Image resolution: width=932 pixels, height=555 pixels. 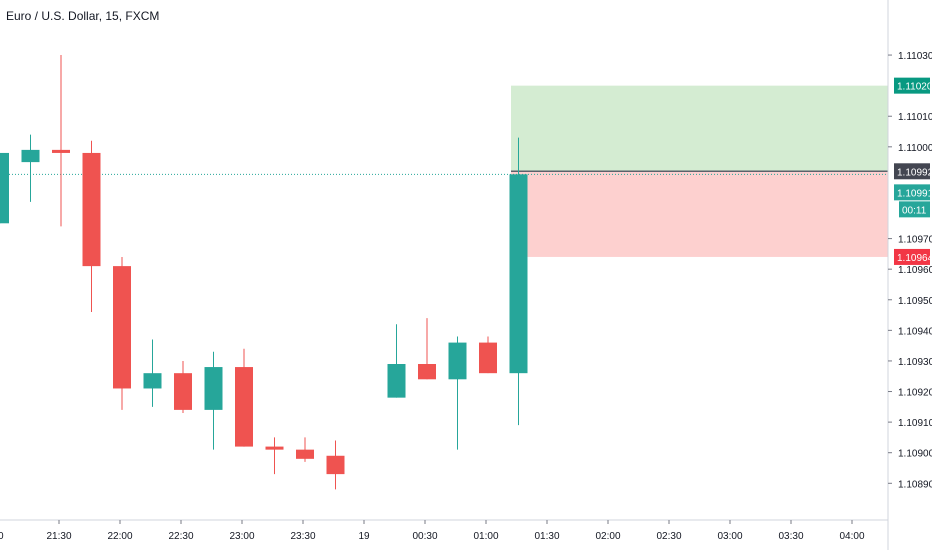 I want to click on x-tick-label: 02:00, so click(x=607, y=536).